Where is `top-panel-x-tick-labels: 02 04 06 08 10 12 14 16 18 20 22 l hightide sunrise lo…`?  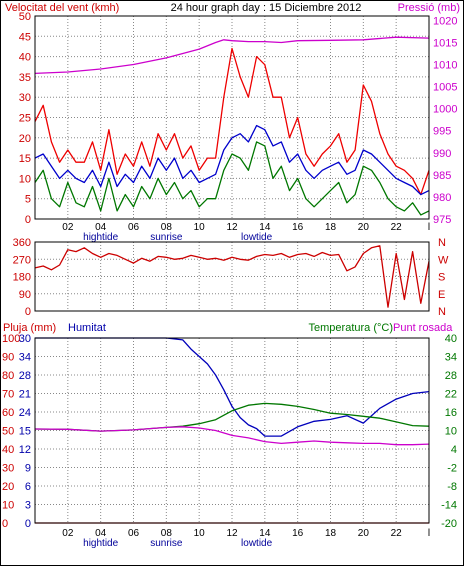 top-panel-x-tick-labels: 02 04 06 08 10 12 14 16 18 20 22 l hightide sunrise lo… is located at coordinates (246, 232).